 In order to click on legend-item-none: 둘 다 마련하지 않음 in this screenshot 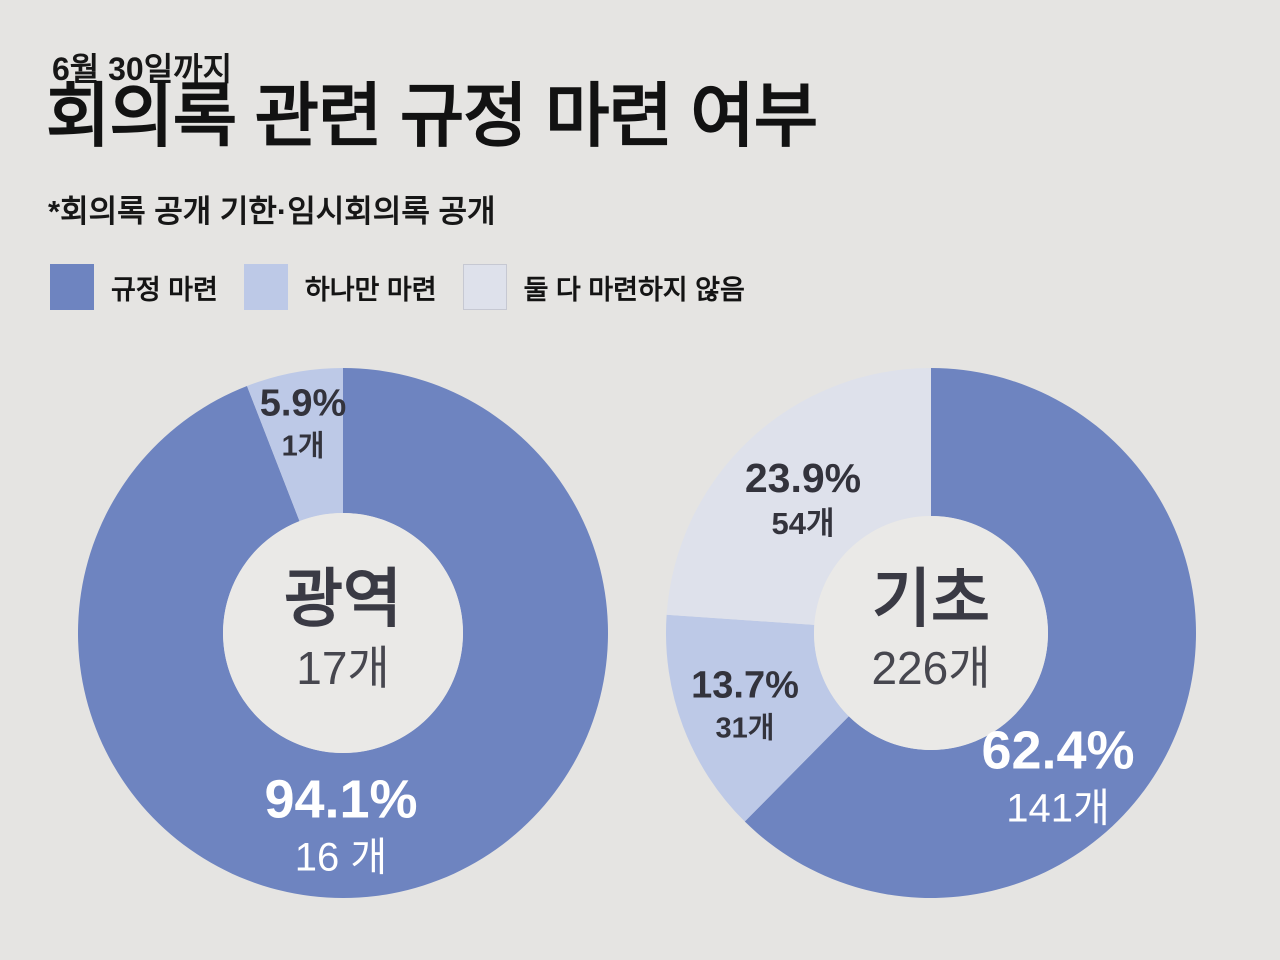, I will do `click(603, 287)`.